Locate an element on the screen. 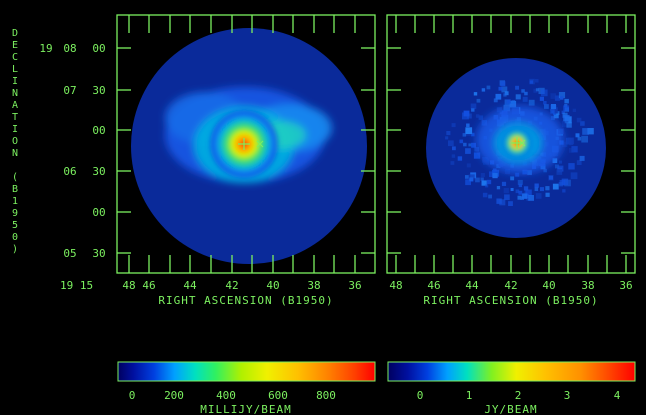 Image resolution: width=646 pixels, height=415 pixels. right-source-marker-plus is located at coordinates (517, 143).